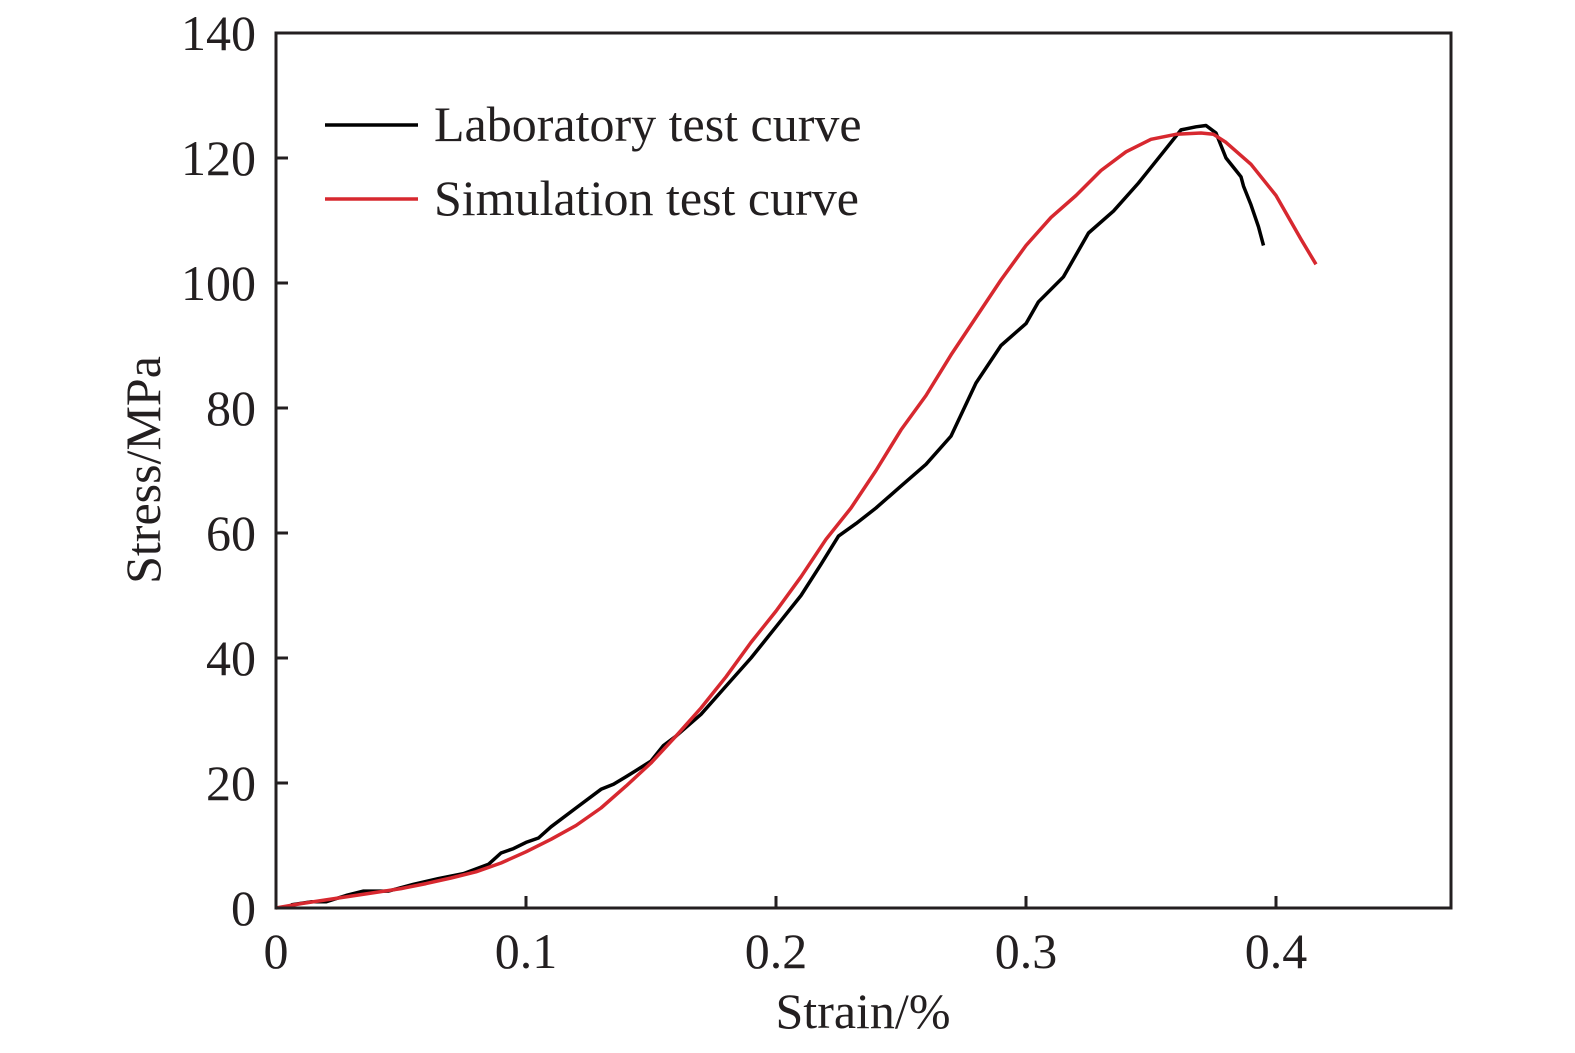 The height and width of the screenshot is (1053, 1575). Describe the element at coordinates (776, 951) in the screenshot. I see `x-tick-label: 0.2` at that location.